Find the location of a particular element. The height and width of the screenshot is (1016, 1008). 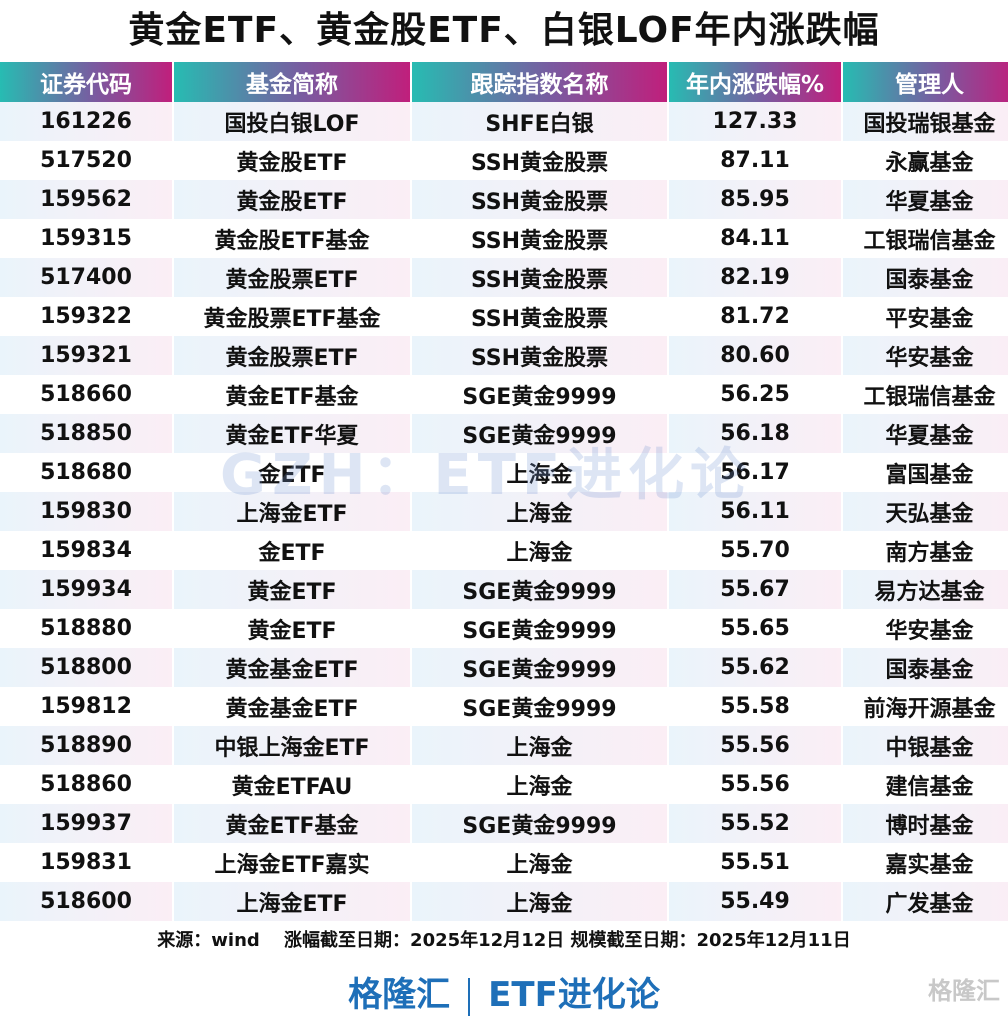

table-row: 518800 黄金基金ETF SGE黄金9999 55.62 国泰基金 is located at coordinates (504, 667).